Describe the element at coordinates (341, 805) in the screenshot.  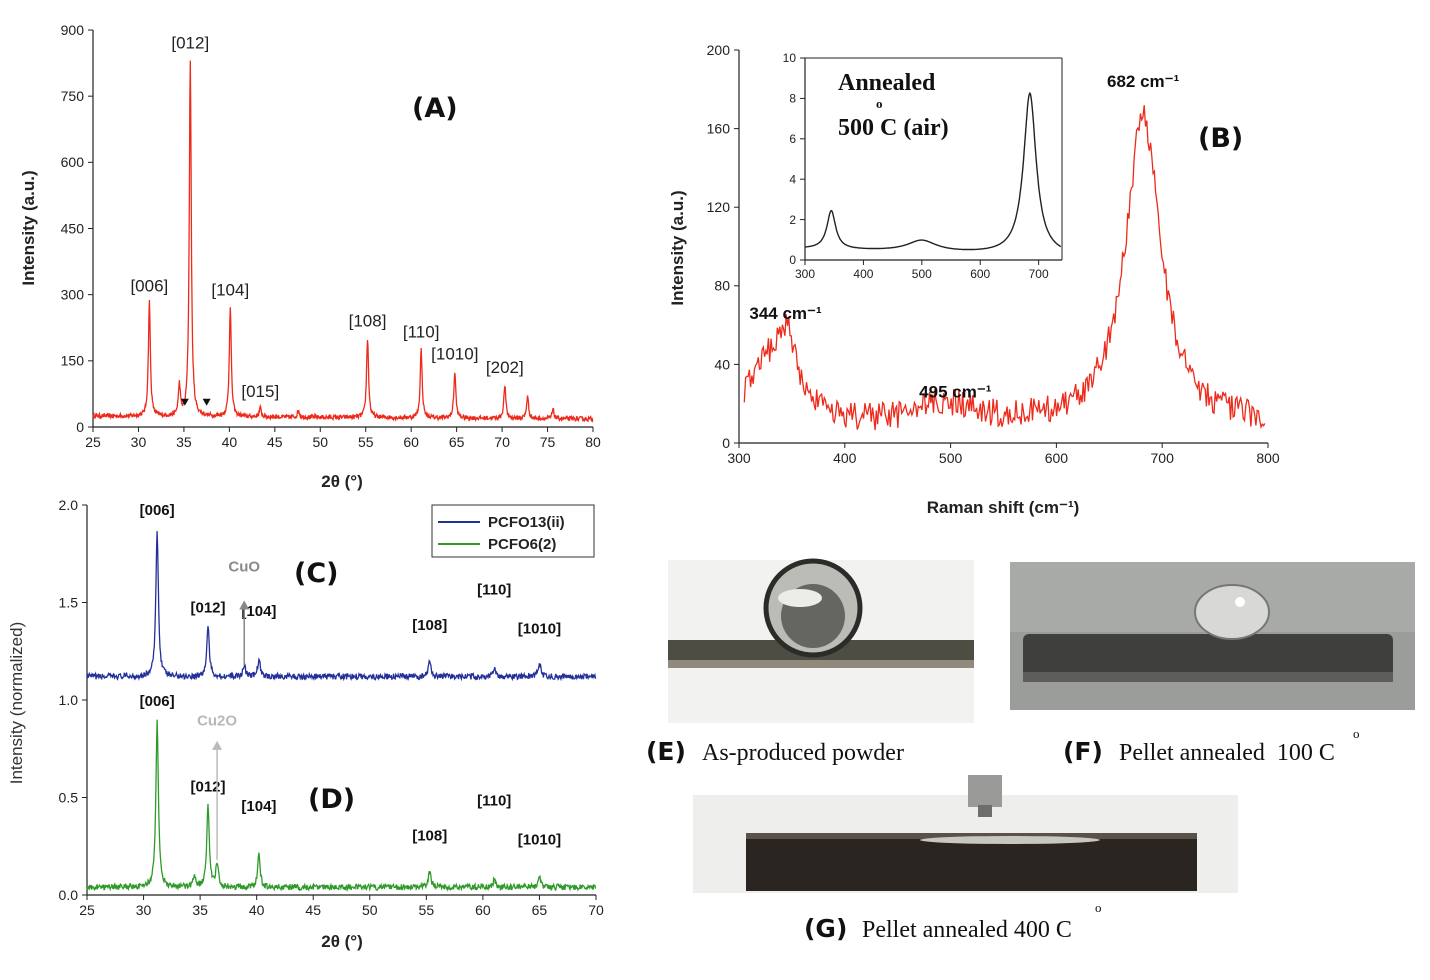
I see `panel-cd-series-2-line` at that location.